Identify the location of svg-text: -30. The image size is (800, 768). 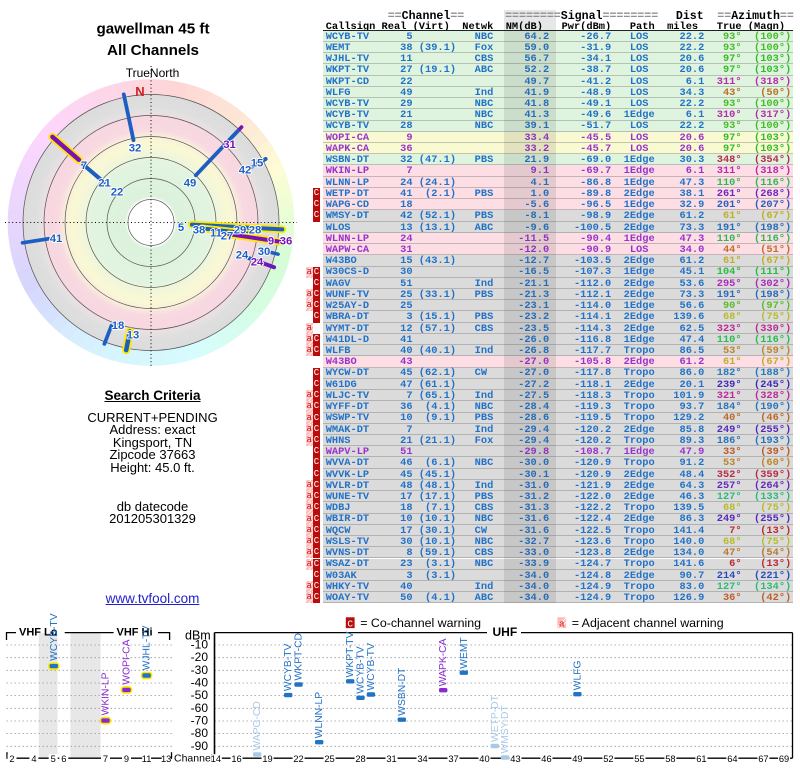
(200, 670).